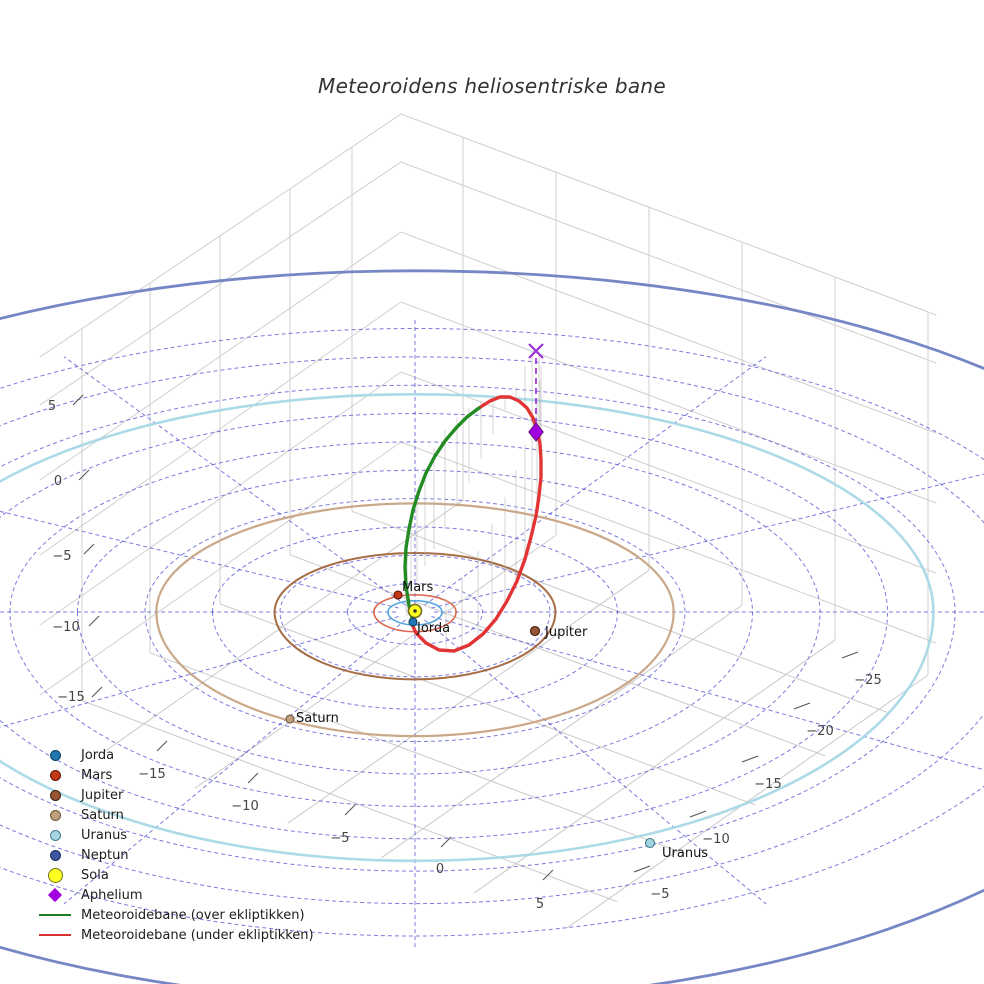 This screenshot has width=984, height=984. I want to click on neptun-legend-marker, so click(55, 855).